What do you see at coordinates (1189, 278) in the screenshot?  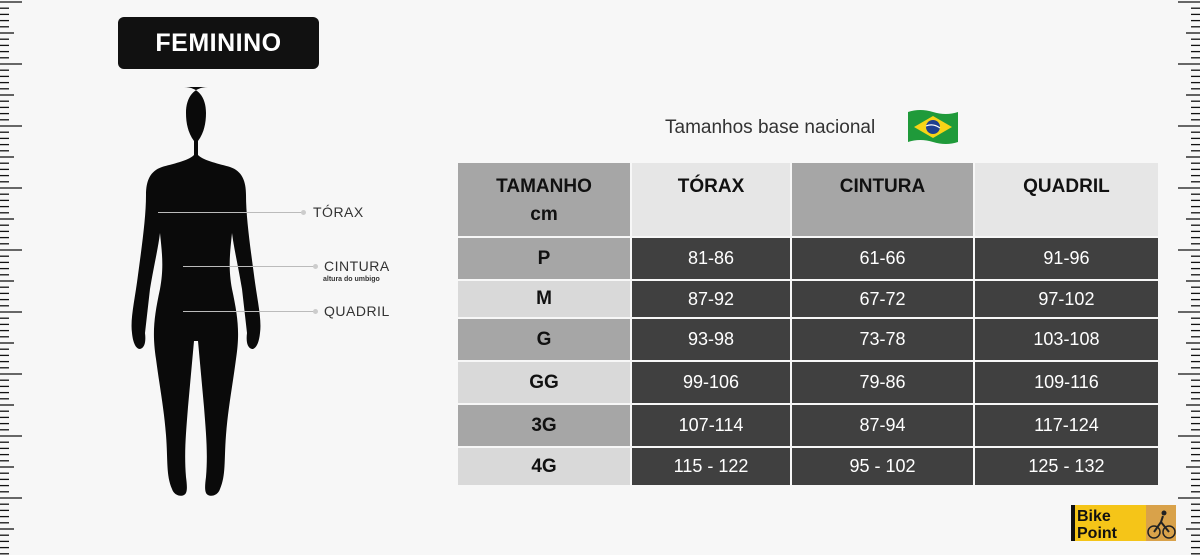 I see `ruler-right` at bounding box center [1189, 278].